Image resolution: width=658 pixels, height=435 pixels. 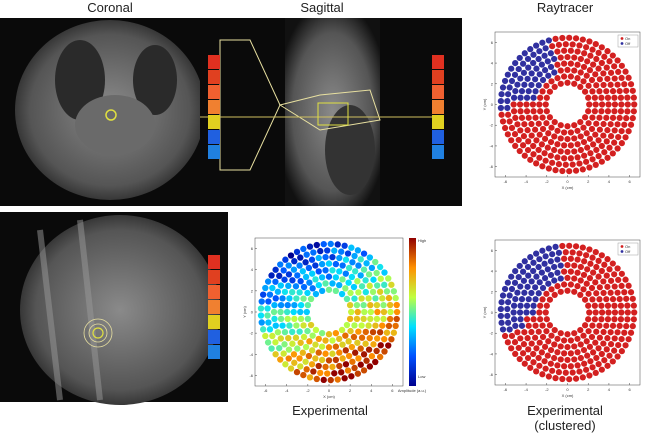 I want to click on y-tick-label: 2, so click(x=492, y=83).